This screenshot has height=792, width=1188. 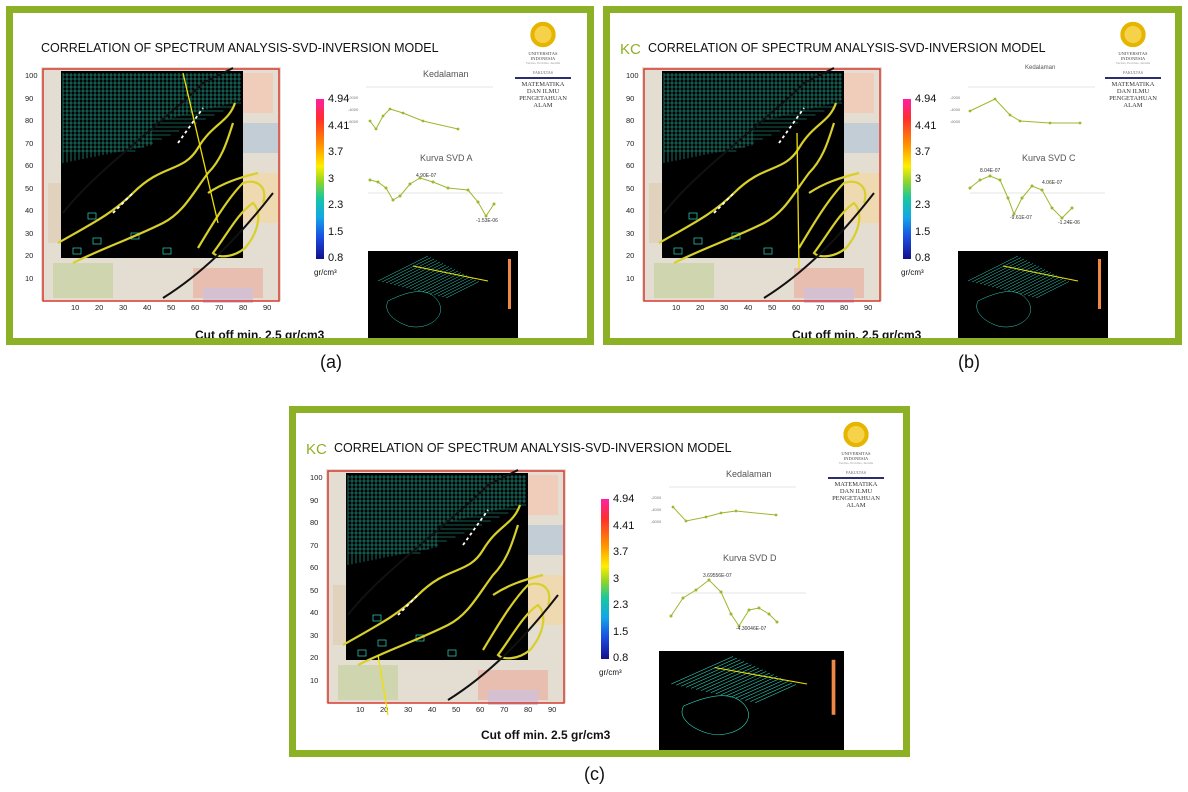 What do you see at coordinates (717, 576) in the screenshot?
I see `svd-annotation: 3.69556E-07` at bounding box center [717, 576].